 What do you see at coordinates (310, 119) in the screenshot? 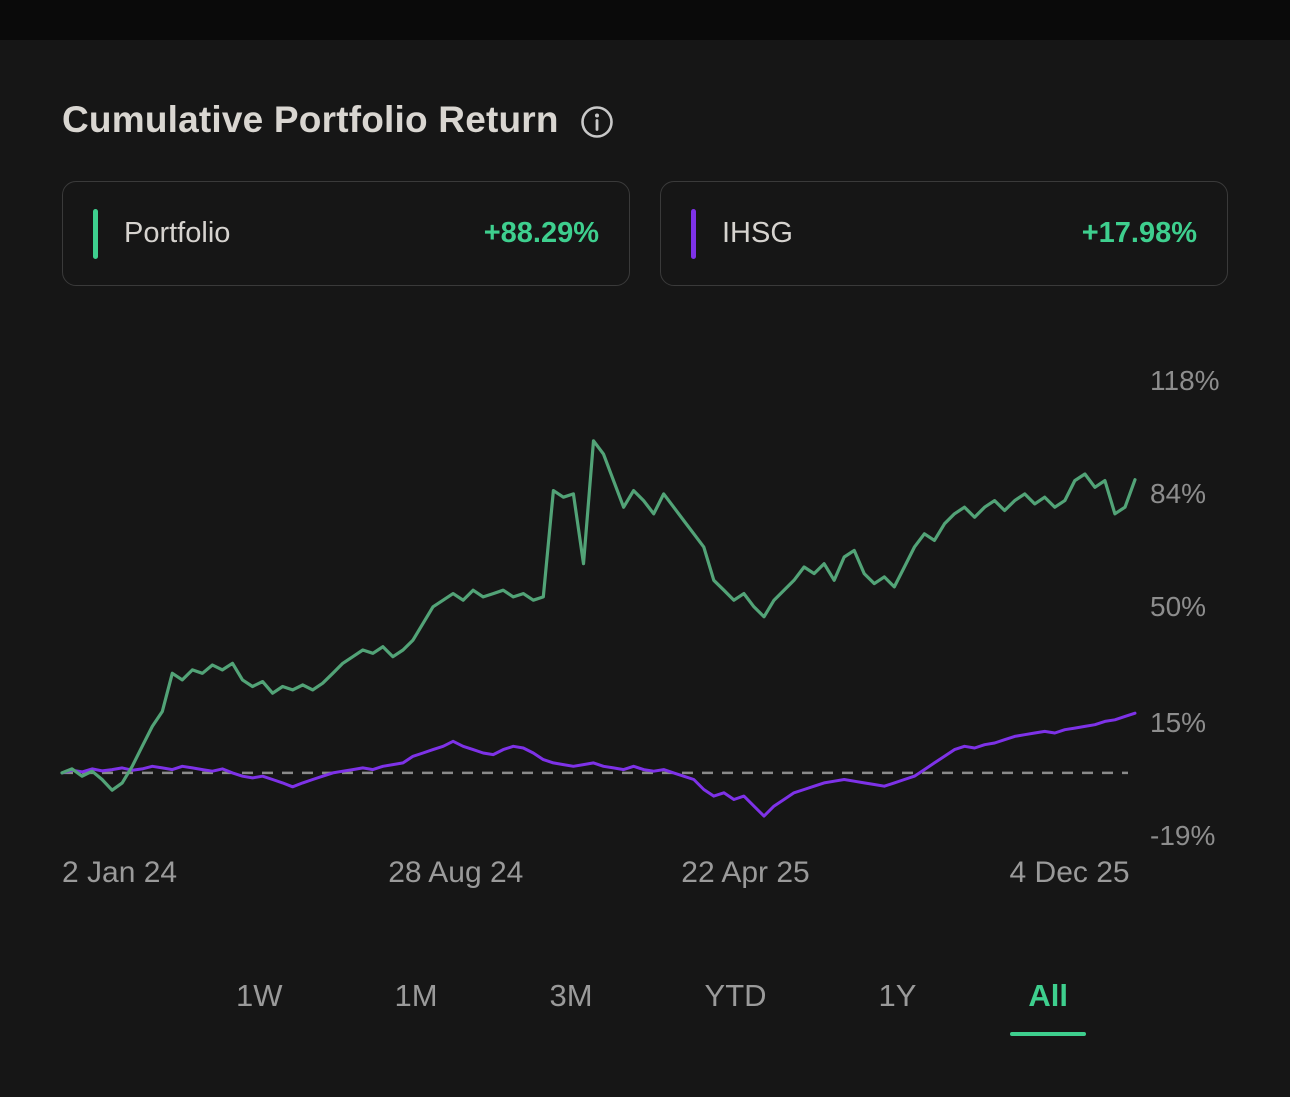
I see `page-title: Cumulative Portfolio Return` at bounding box center [310, 119].